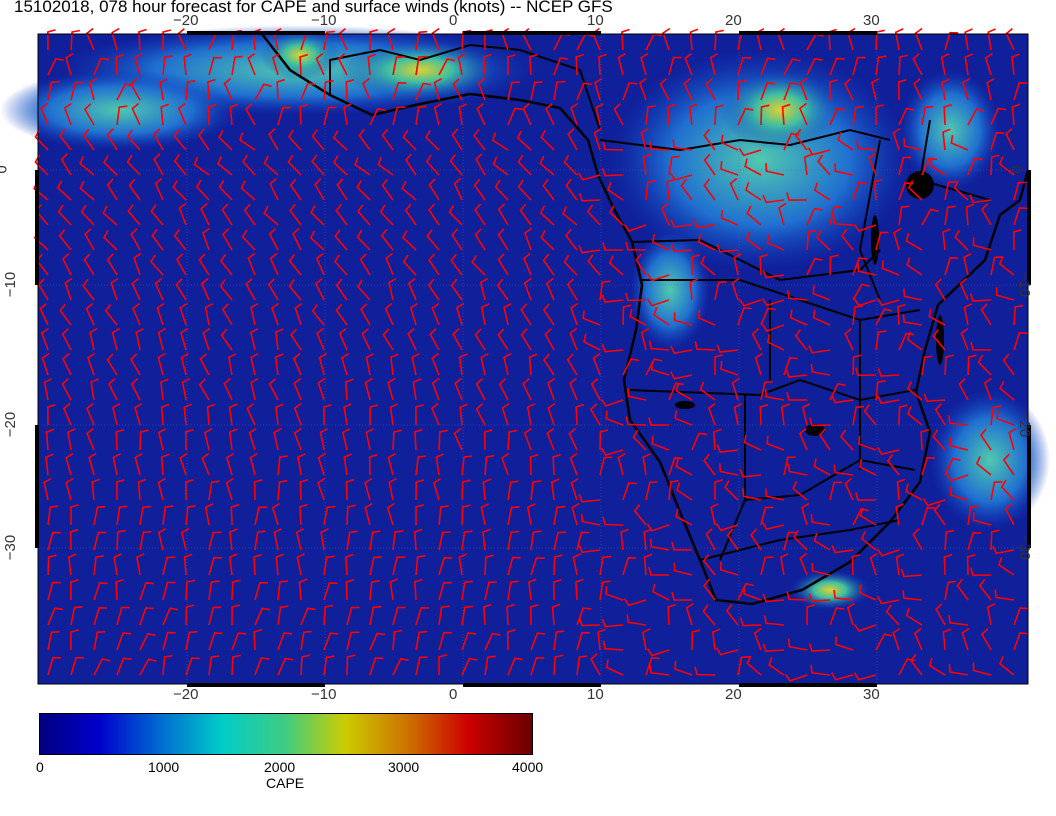 The height and width of the screenshot is (816, 1056). What do you see at coordinates (285, 783) in the screenshot?
I see `colorbar-label: CAPE` at bounding box center [285, 783].